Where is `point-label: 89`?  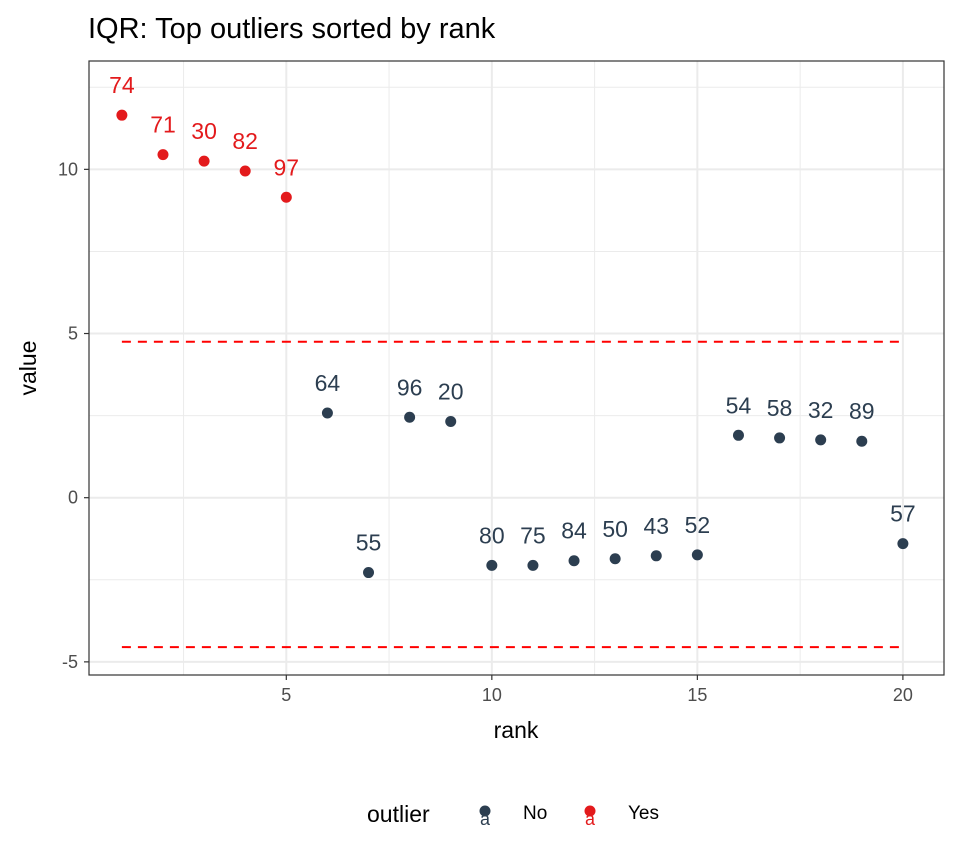
point-label: 89 is located at coordinates (862, 411).